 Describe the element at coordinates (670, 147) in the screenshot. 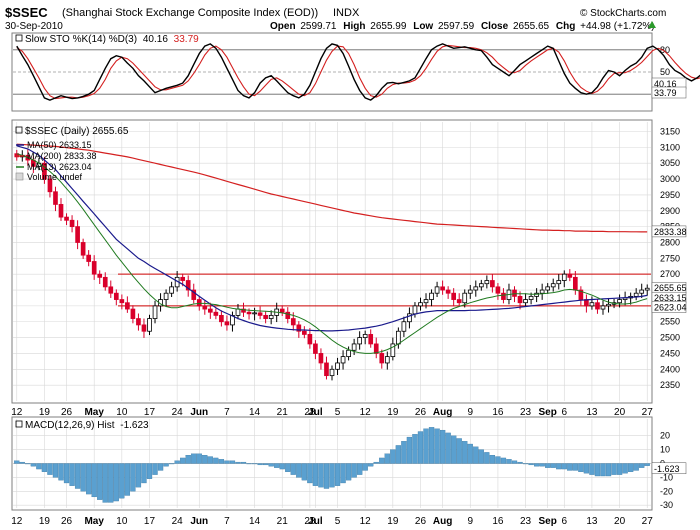

I see `price-tick-label: 3100` at that location.